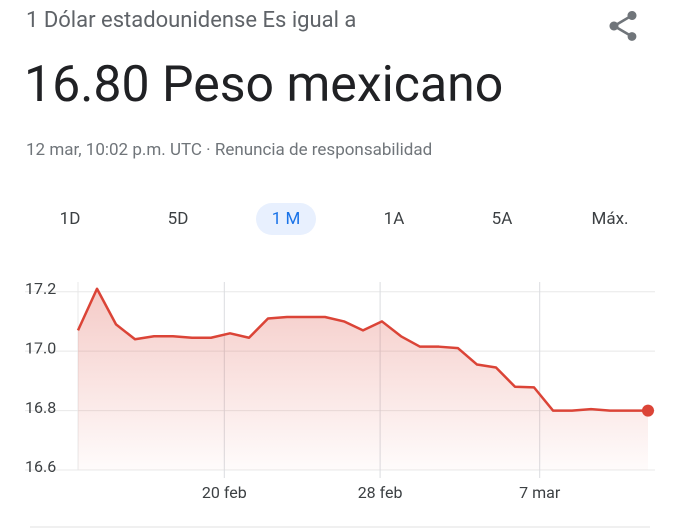 Image resolution: width=680 pixels, height=529 pixels. What do you see at coordinates (40, 288) in the screenshot?
I see `y-tick-label: 17.2` at bounding box center [40, 288].